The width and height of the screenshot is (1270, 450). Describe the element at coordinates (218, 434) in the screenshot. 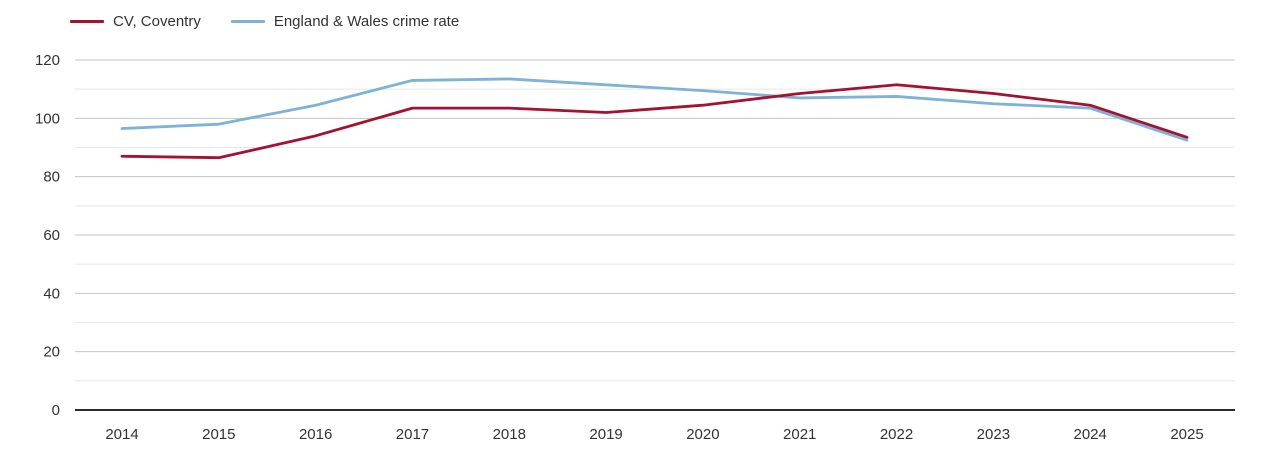

I see `x-axis-tick-label: 2015` at that location.